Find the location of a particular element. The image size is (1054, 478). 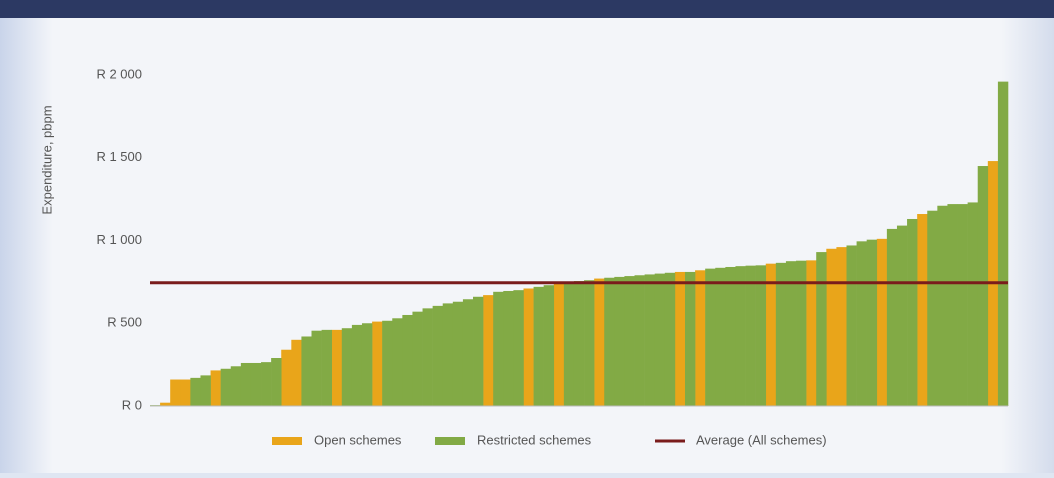

y-tick-label: R 500 is located at coordinates (124, 322).